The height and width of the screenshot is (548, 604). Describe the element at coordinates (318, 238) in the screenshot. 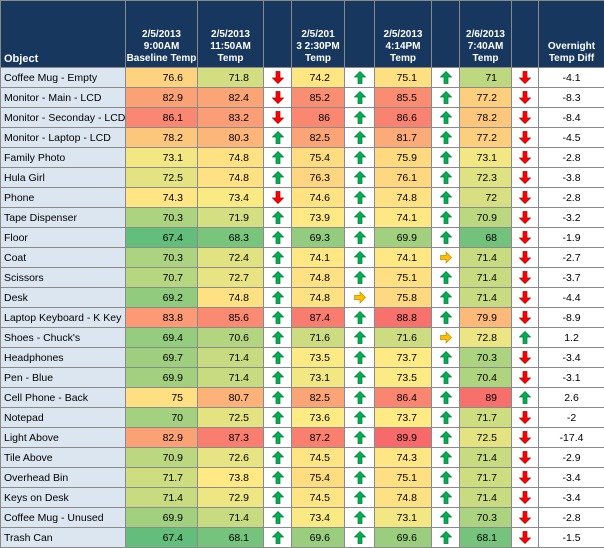

I see `temp-cell: 69.3` at that location.